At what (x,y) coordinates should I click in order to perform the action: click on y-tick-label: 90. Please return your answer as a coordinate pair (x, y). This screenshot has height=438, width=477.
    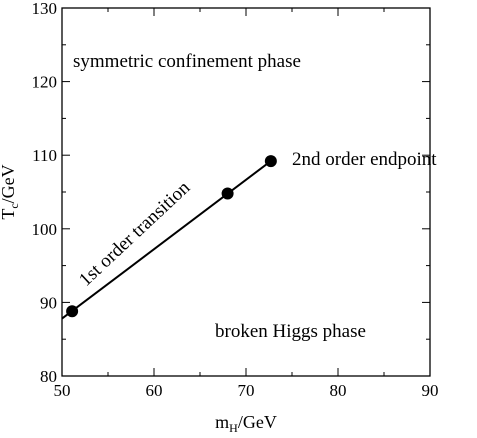
    Looking at the image, I should click on (48, 302).